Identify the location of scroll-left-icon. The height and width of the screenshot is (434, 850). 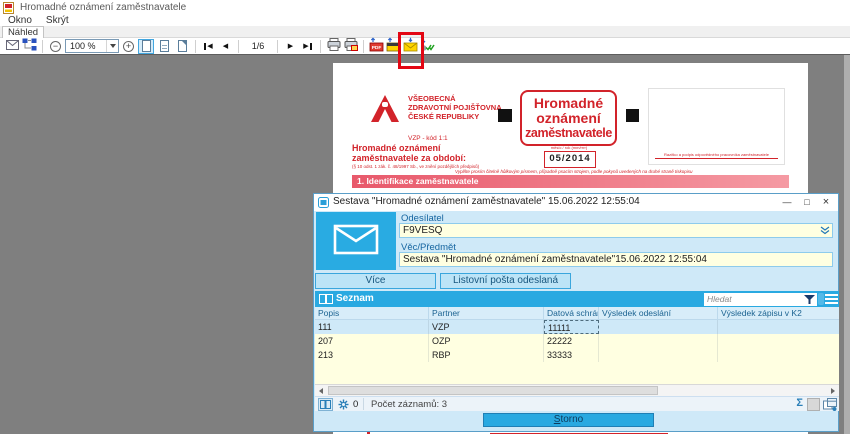
(321, 390).